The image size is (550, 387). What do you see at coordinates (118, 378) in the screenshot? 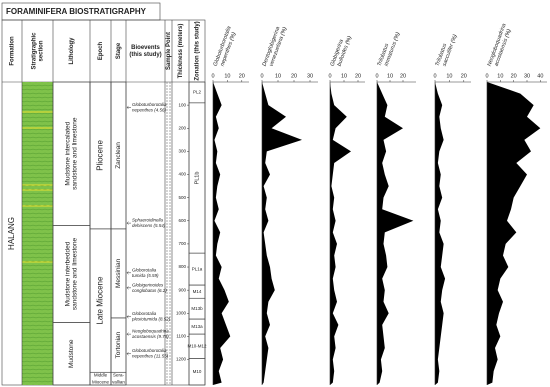
I see `stages-interval` at bounding box center [118, 378].